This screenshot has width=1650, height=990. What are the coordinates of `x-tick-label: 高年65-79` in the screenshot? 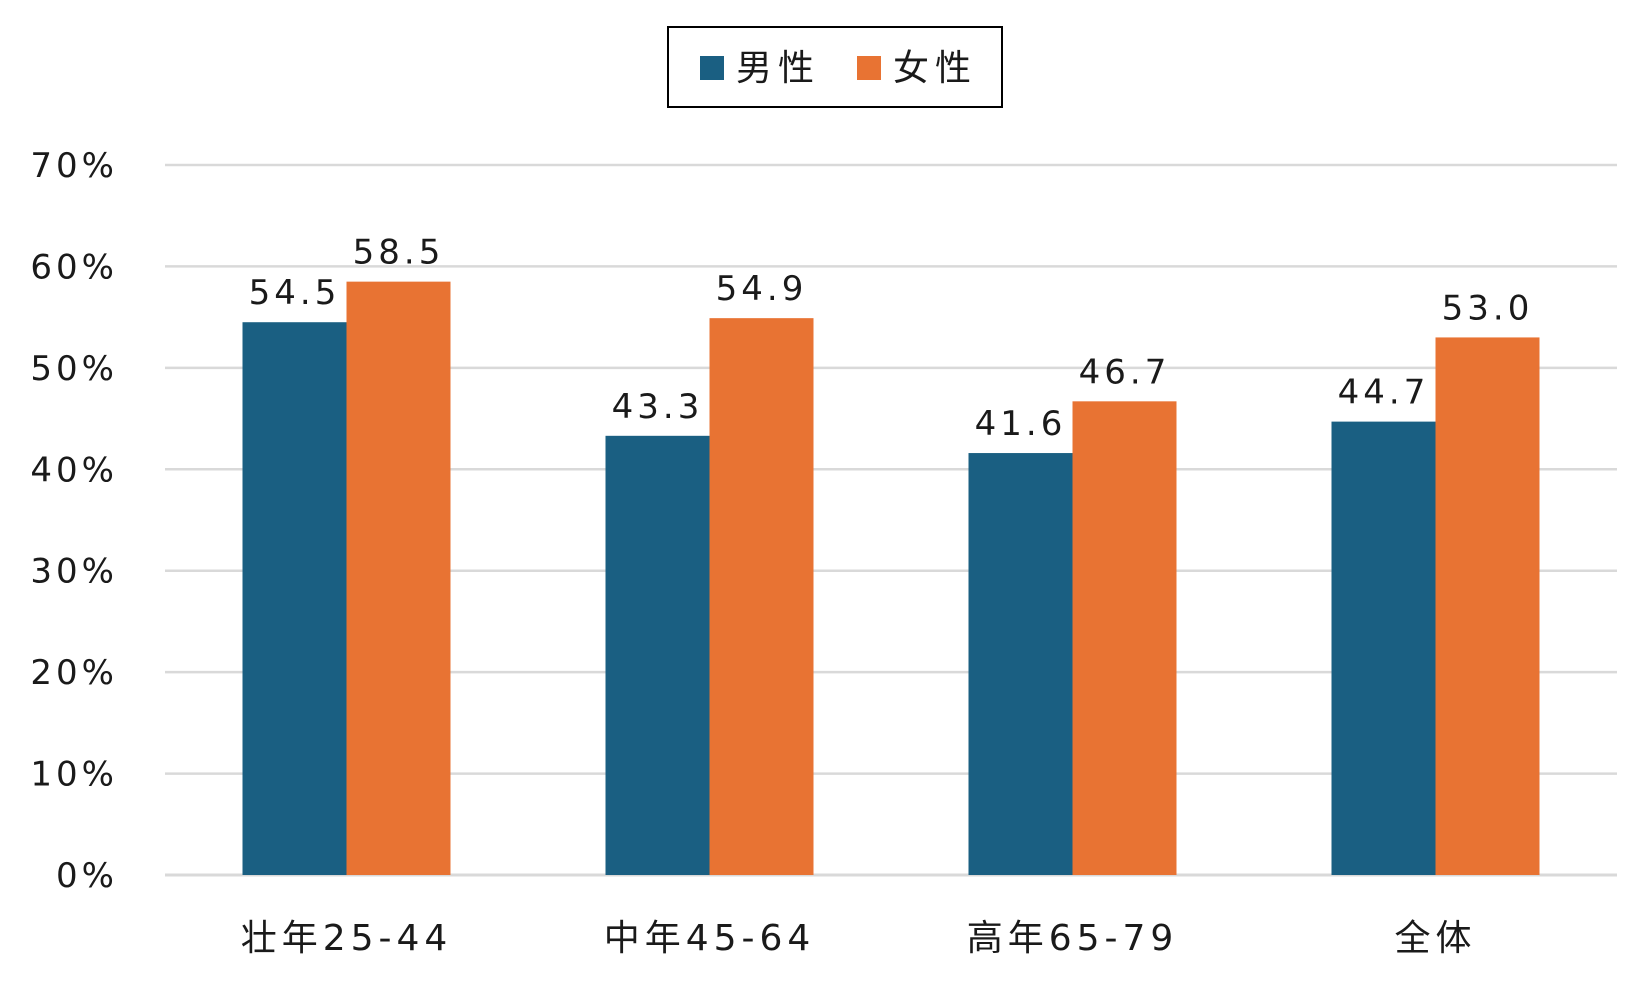 It's located at (1073, 938).